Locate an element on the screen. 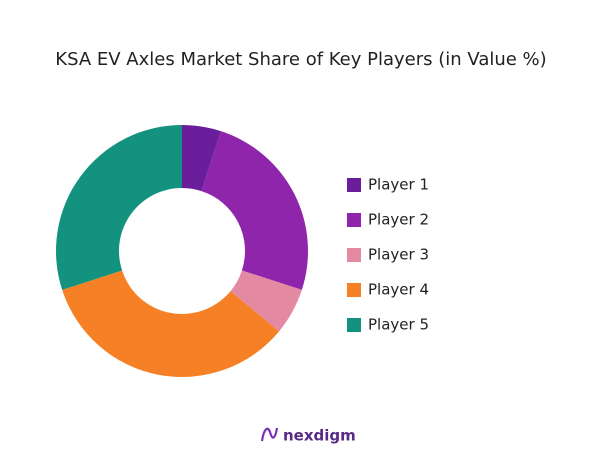 This screenshot has width=602, height=451. legend-label: Player 4 is located at coordinates (398, 290).